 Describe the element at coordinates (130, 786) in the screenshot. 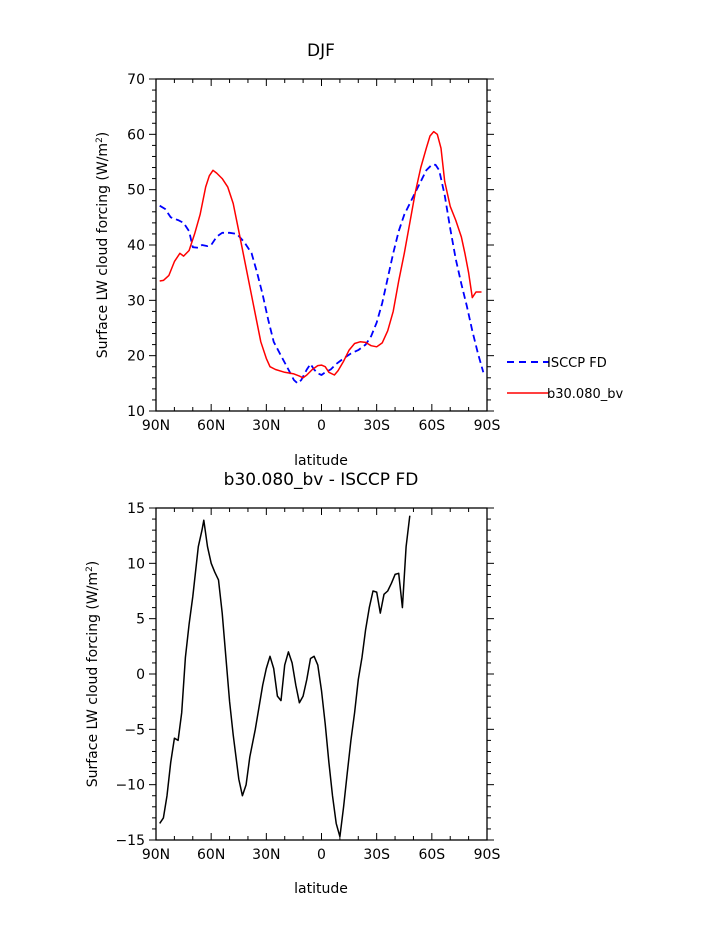

I see `y-tick-label: −10` at that location.